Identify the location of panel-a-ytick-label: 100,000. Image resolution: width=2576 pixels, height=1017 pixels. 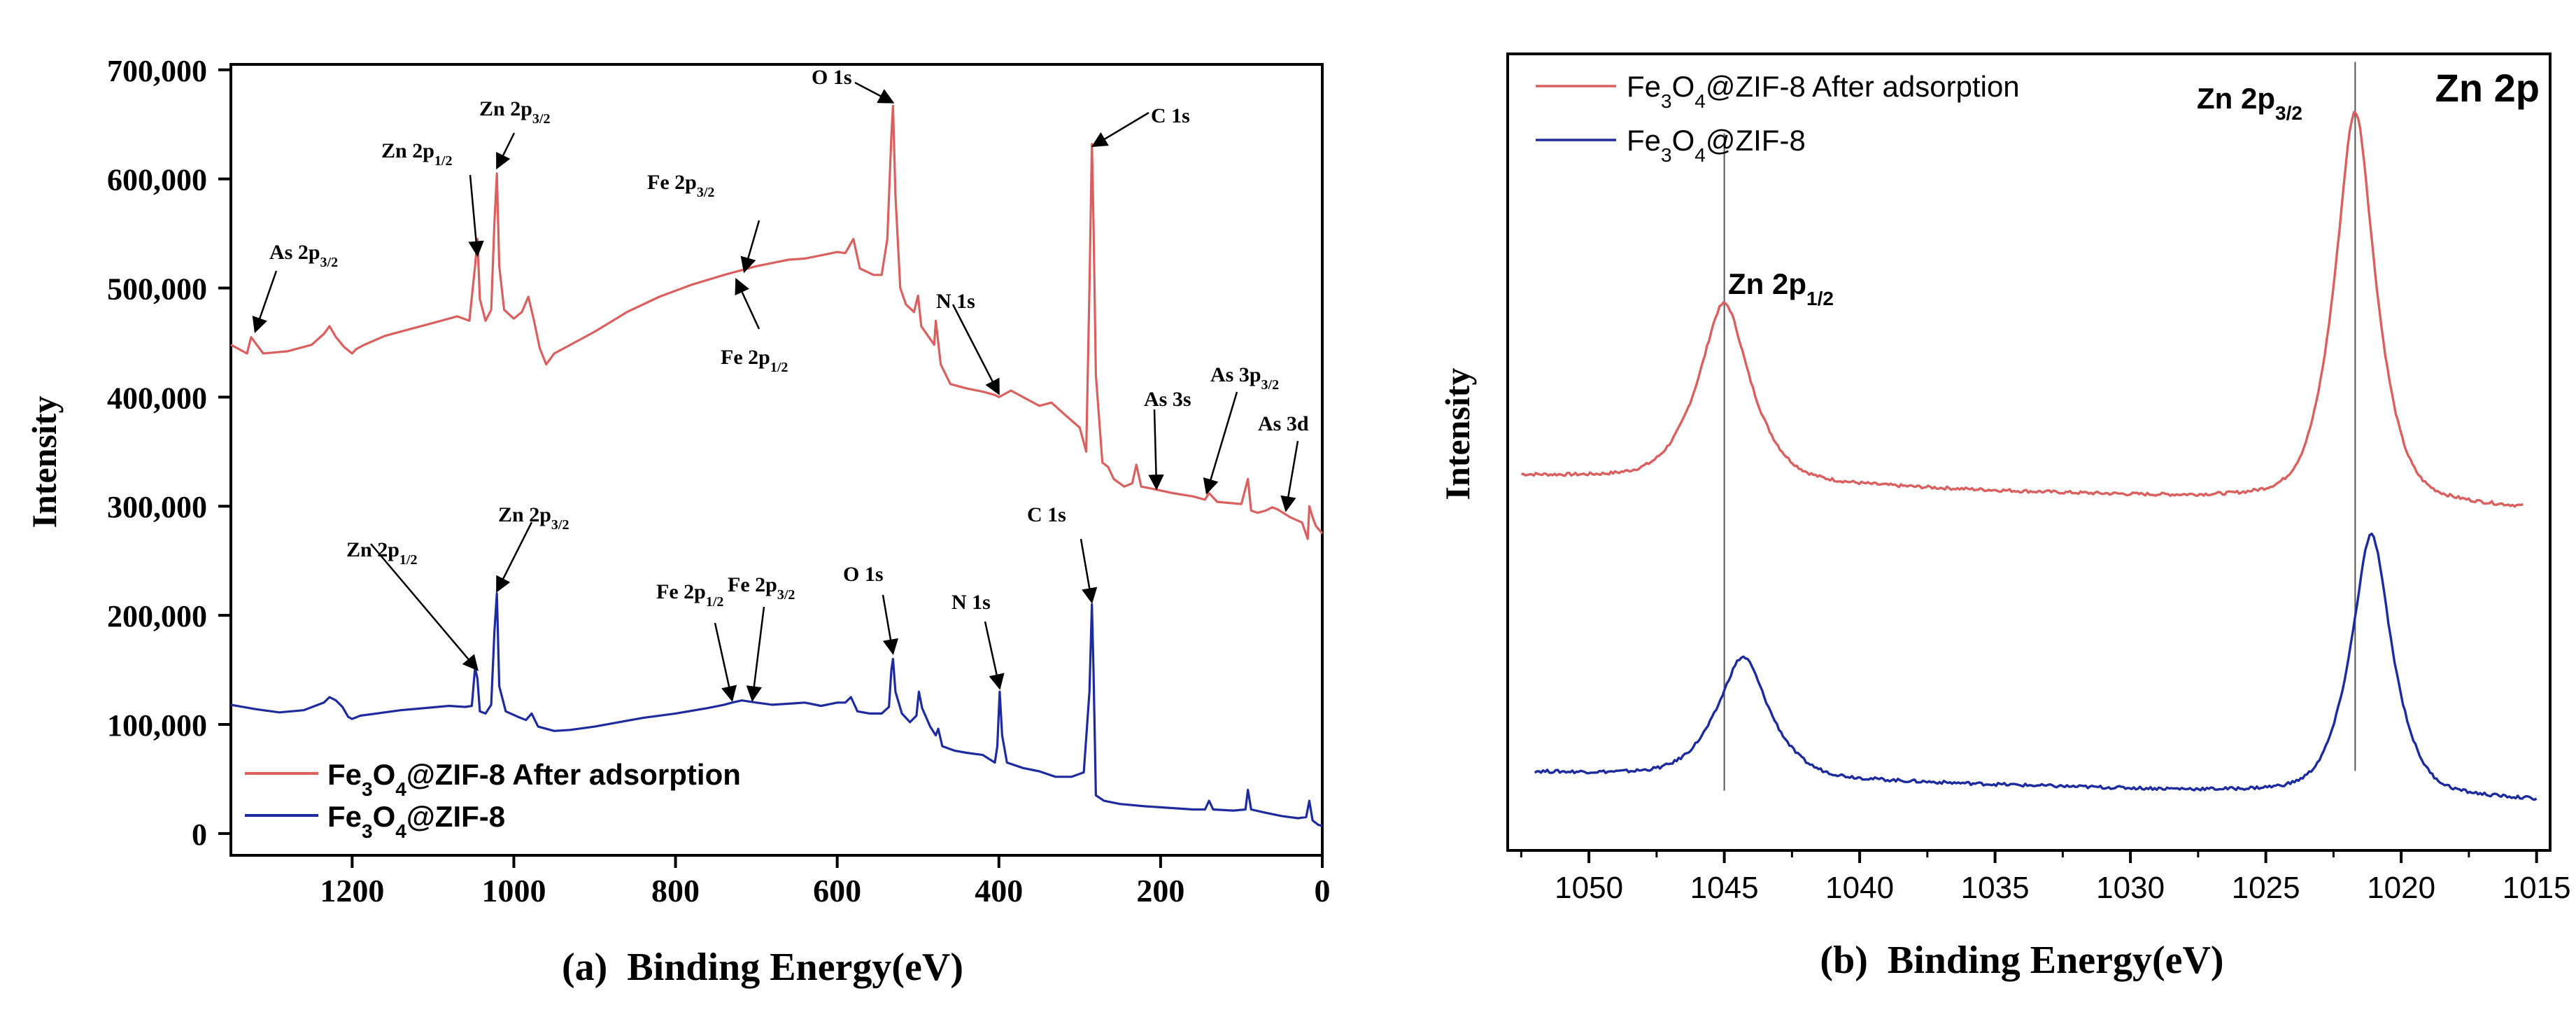
(157, 725).